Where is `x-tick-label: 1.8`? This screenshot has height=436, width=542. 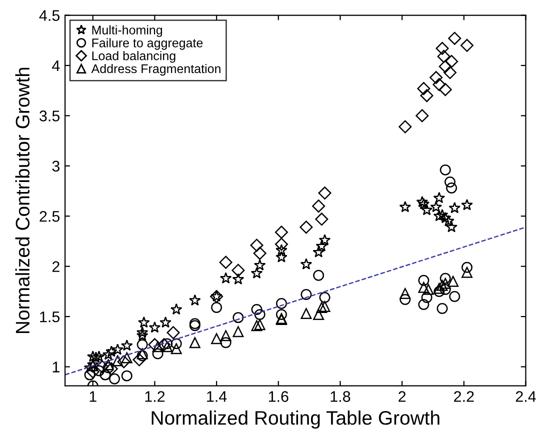 x-tick-label: 1.8 is located at coordinates (340, 396).